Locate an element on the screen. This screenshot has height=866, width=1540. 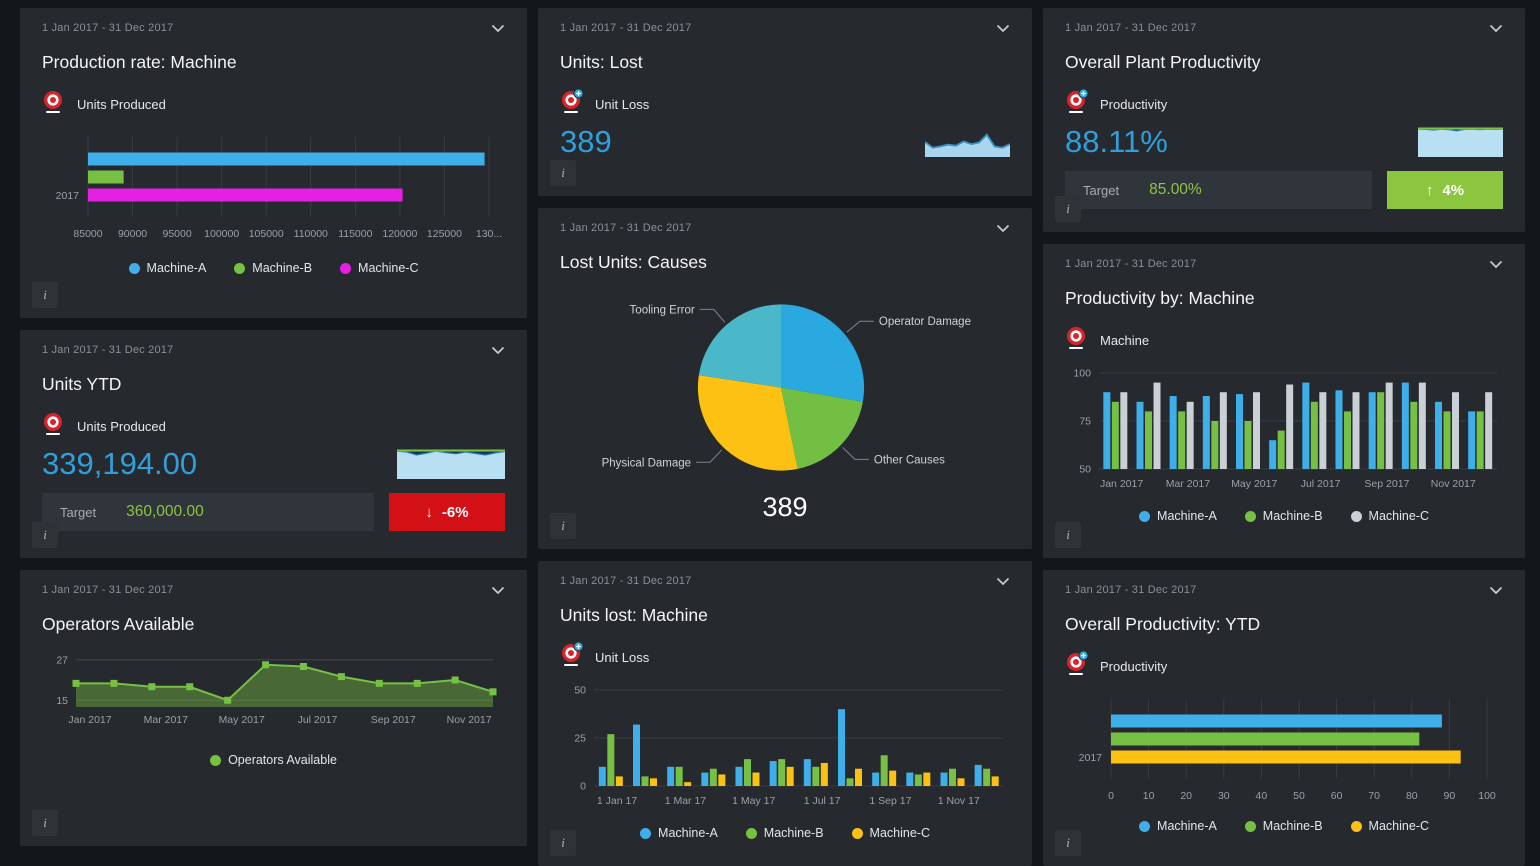
card-title: Overall Plant Productivity is located at coordinates (1163, 62).